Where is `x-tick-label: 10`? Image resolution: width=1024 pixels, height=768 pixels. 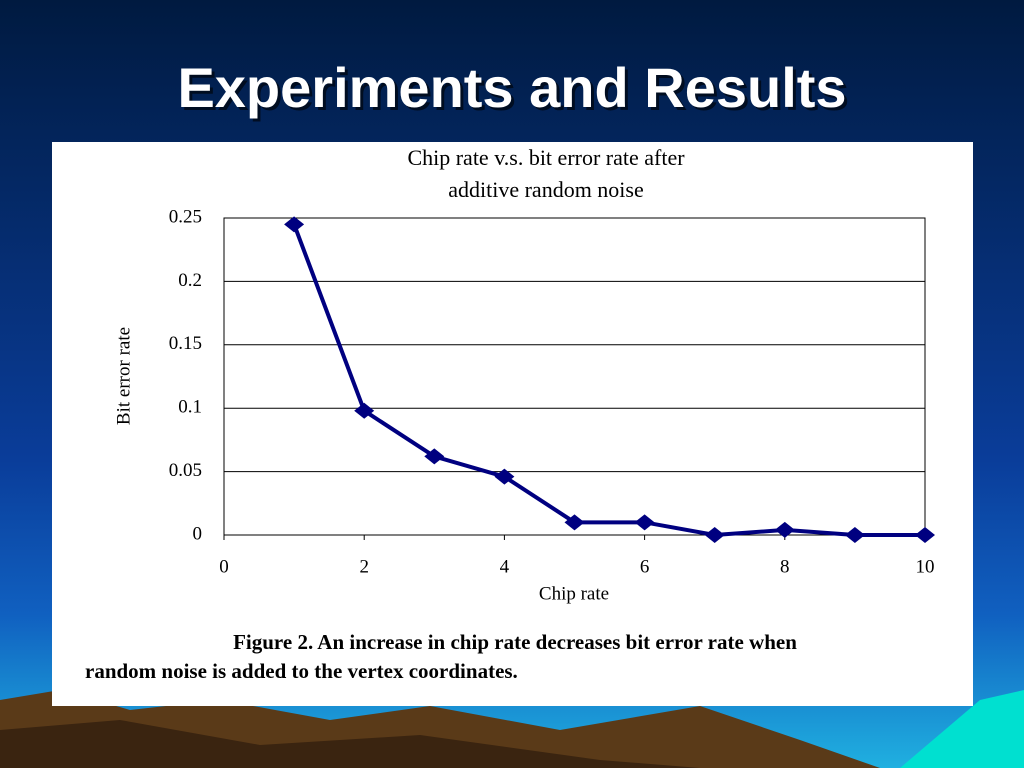 x-tick-label: 10 is located at coordinates (925, 566).